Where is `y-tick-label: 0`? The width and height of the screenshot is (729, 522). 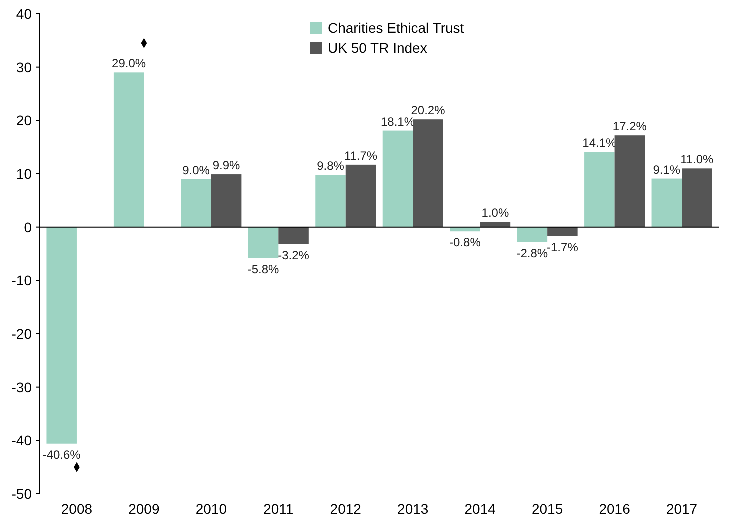
y-tick-label: 0 is located at coordinates (28, 227).